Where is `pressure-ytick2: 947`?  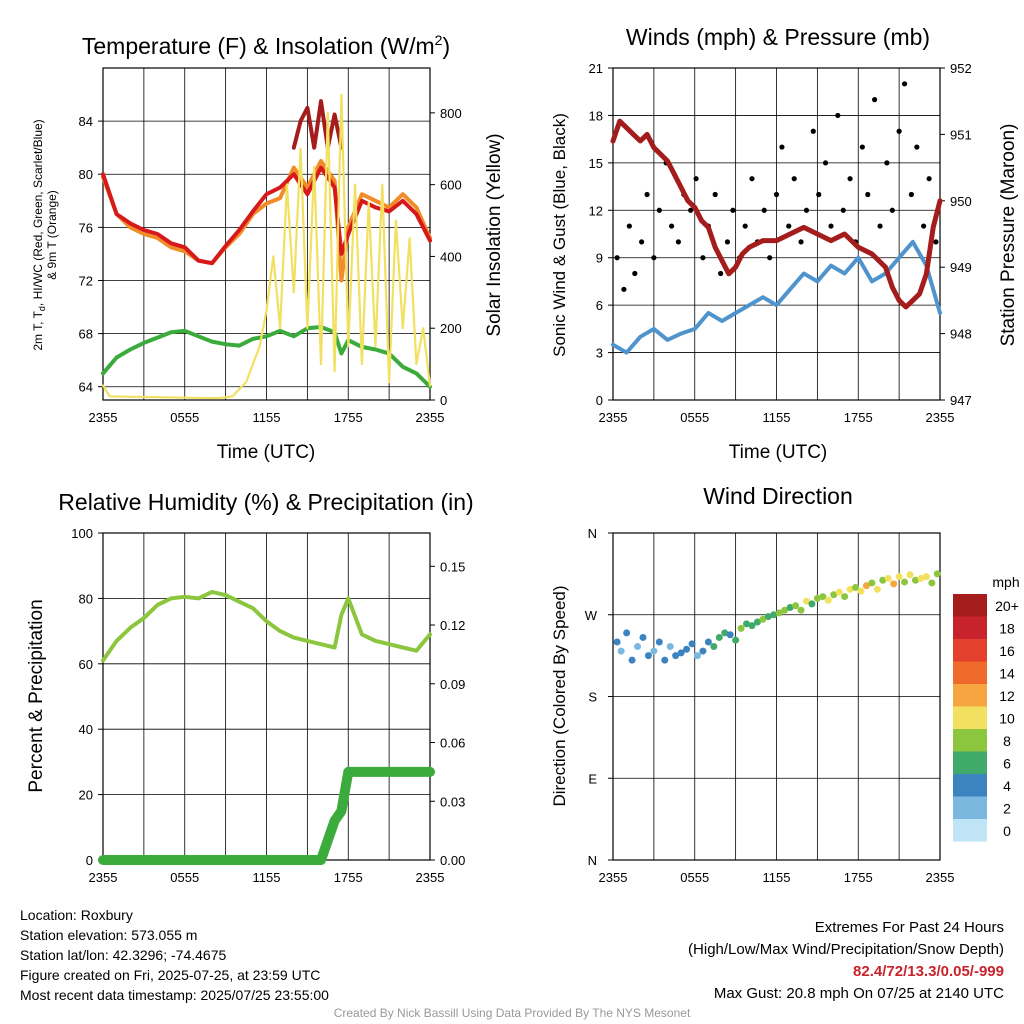
pressure-ytick2: 947 is located at coordinates (961, 400).